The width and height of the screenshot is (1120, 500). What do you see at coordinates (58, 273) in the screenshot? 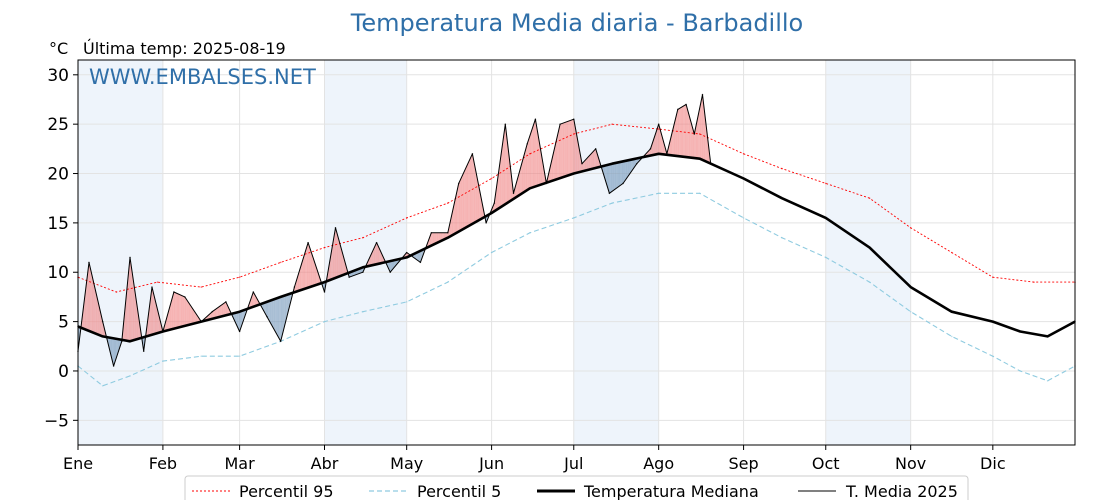
I see `y-tick-label: 10` at bounding box center [58, 273].